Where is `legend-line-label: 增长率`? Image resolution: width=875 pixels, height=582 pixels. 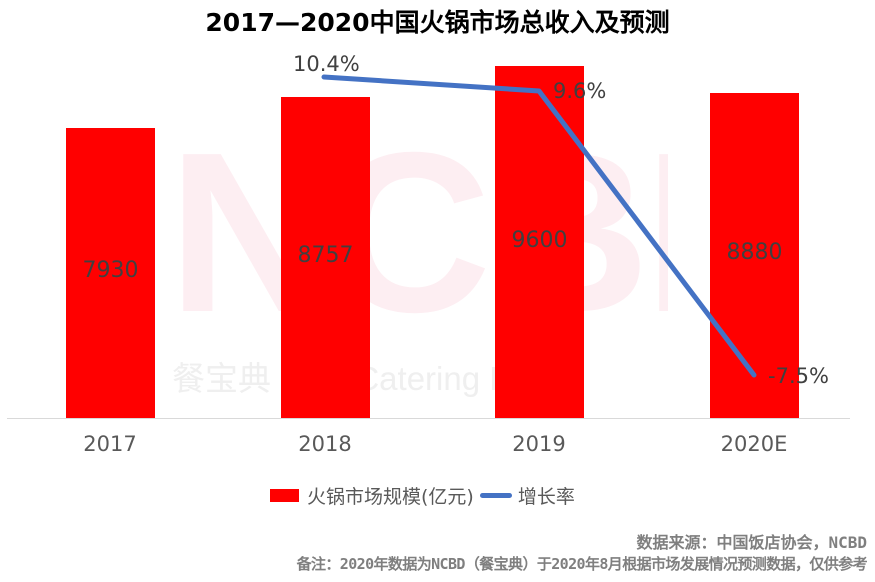 legend-line-label: 增长率 is located at coordinates (546, 496).